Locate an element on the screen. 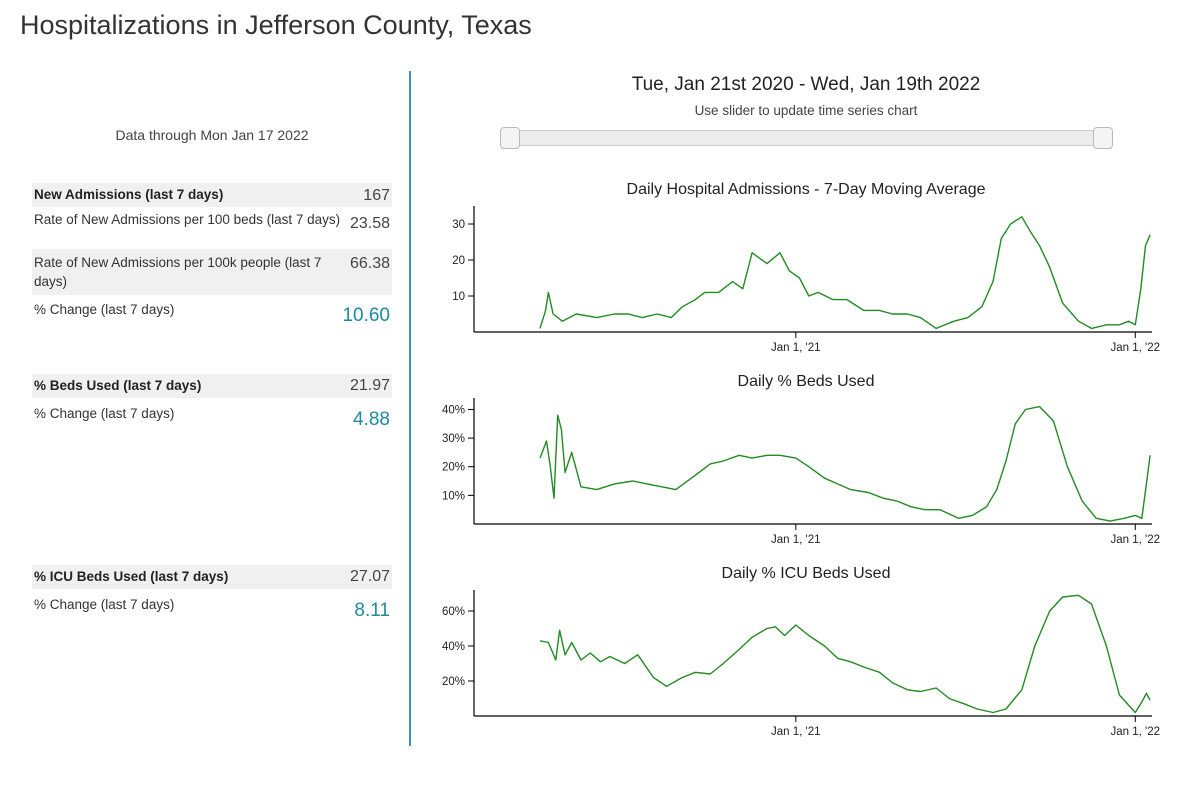  beds-used-value: 21.97 is located at coordinates (369, 385).